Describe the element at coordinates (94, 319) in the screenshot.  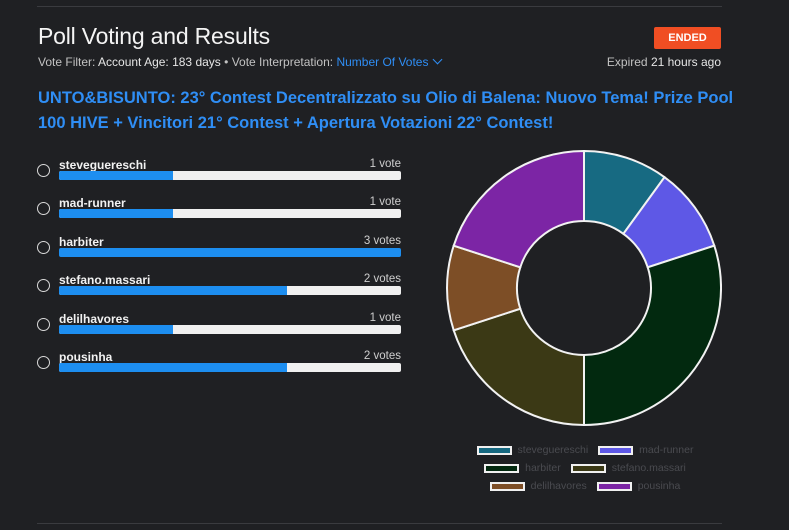
I see `option-name: delilhavores` at that location.